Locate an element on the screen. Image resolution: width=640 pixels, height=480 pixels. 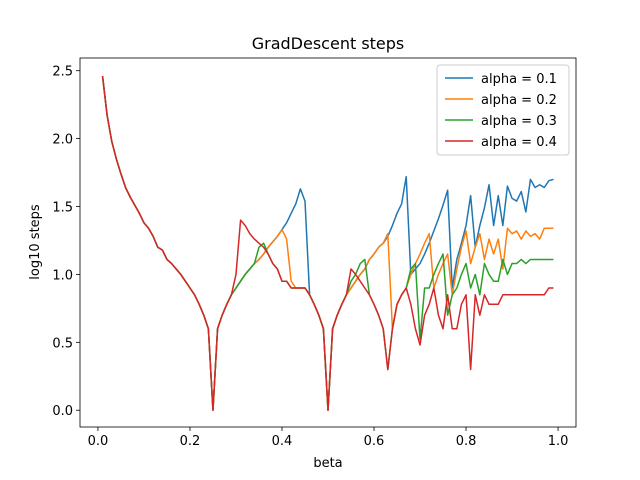
y-axis-label: log10 steps is located at coordinates (35, 242).